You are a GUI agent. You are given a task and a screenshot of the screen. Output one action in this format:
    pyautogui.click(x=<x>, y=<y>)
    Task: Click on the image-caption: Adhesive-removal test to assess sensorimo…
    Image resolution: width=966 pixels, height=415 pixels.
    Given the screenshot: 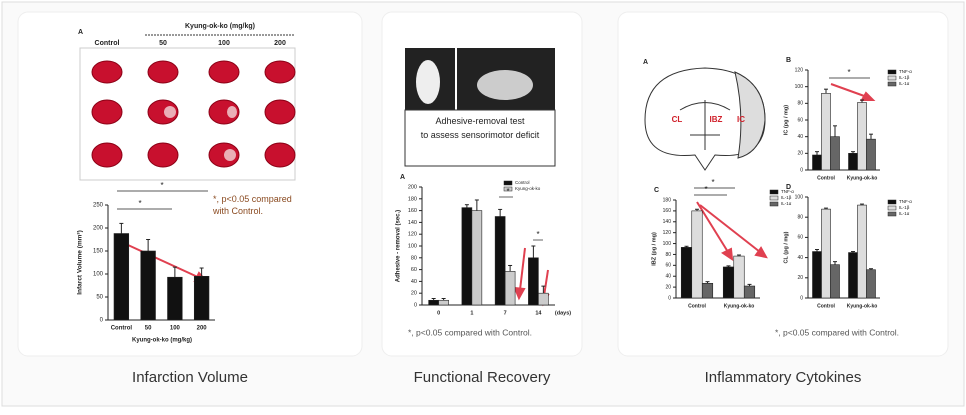 What is the action you would take?
    pyautogui.click(x=480, y=128)
    